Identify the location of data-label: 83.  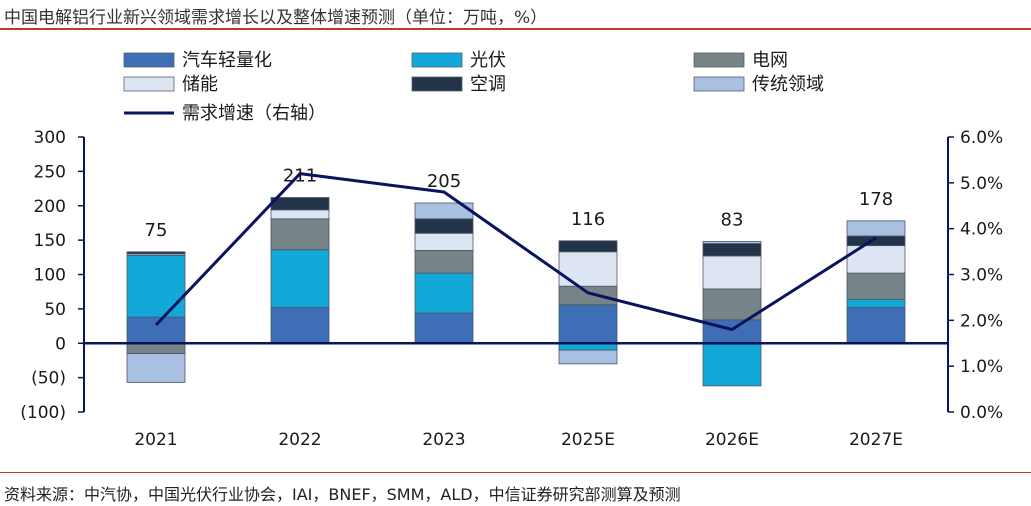
(732, 220).